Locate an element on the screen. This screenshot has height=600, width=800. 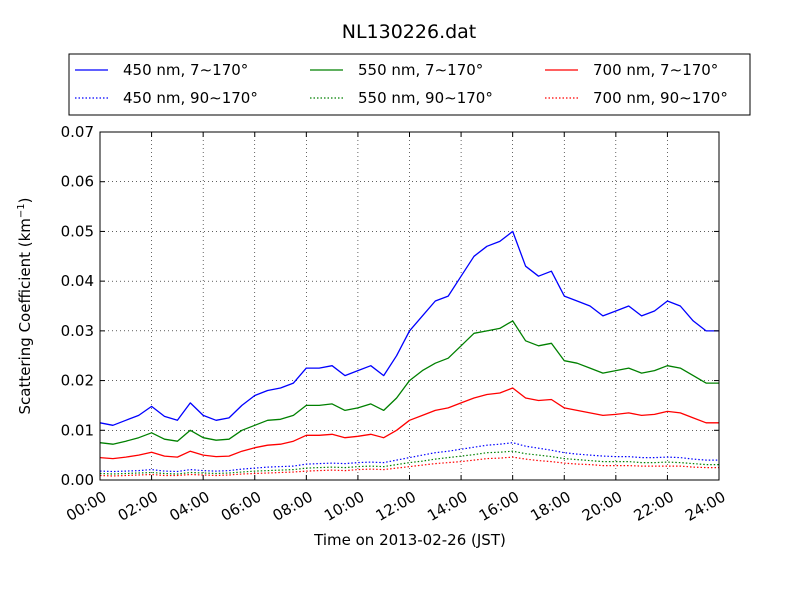
chart-title: NL130226.dat is located at coordinates (409, 32).